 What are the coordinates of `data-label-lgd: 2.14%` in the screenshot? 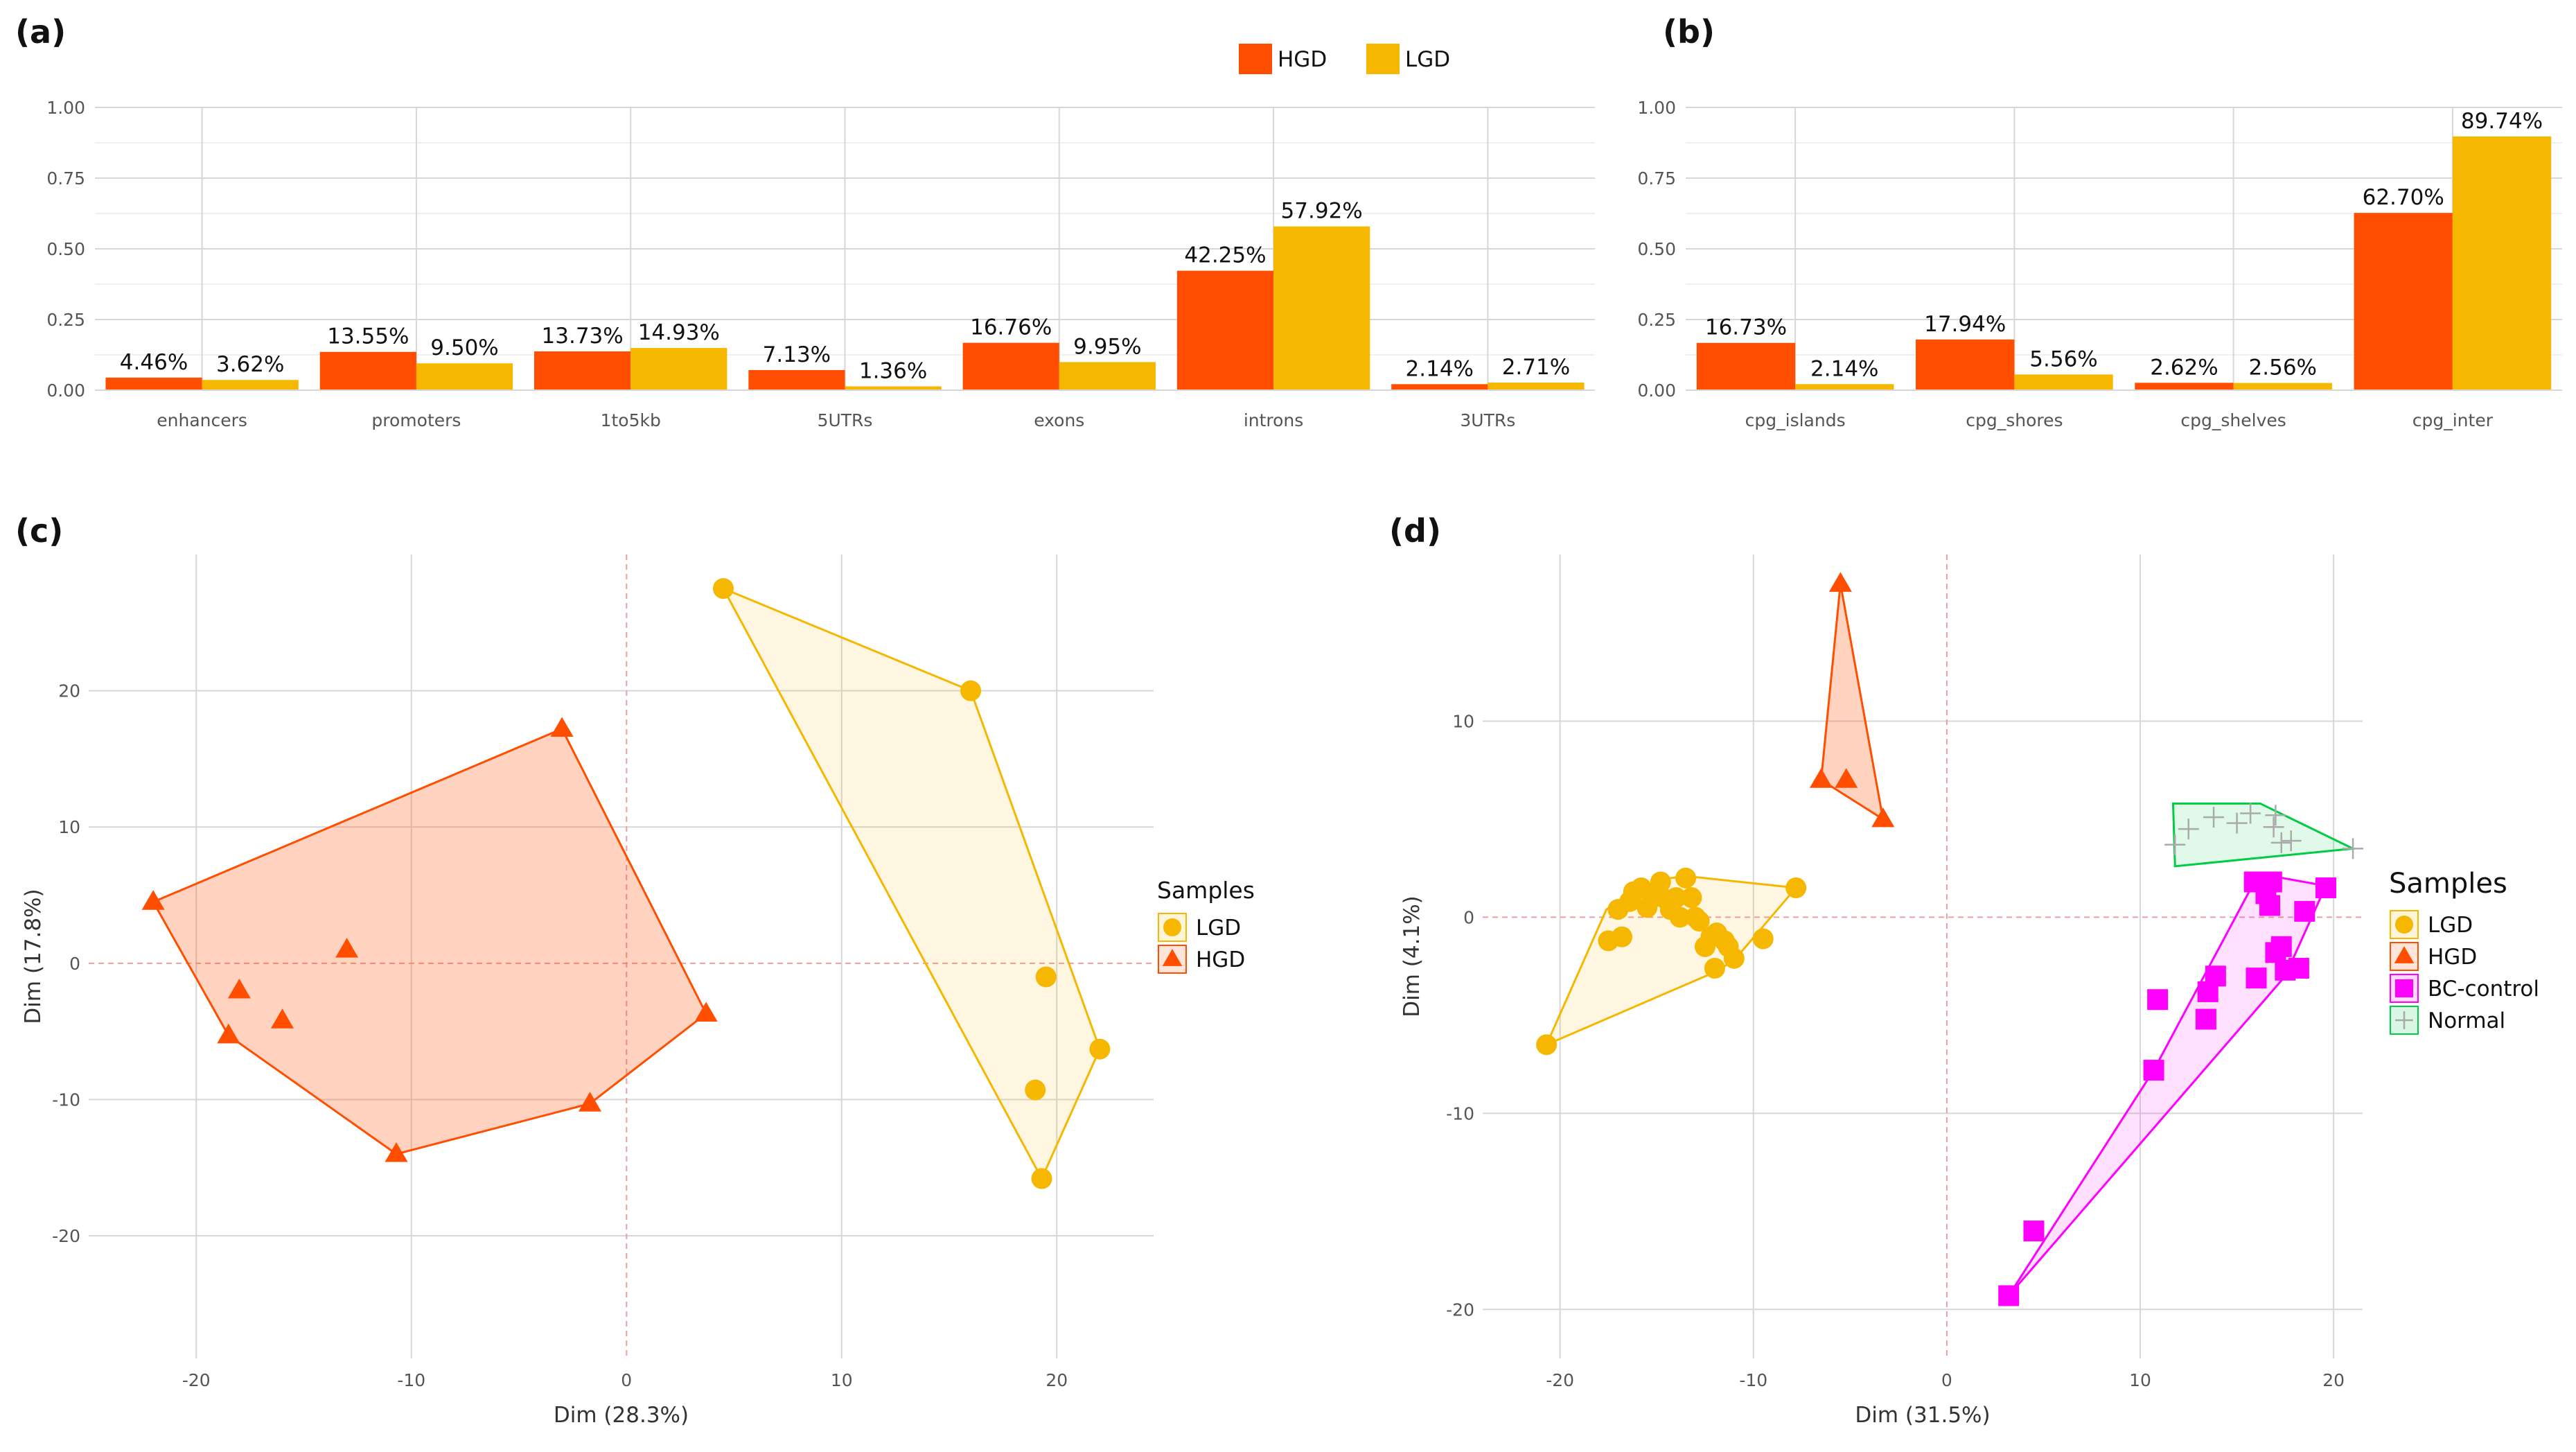 It's located at (1844, 368).